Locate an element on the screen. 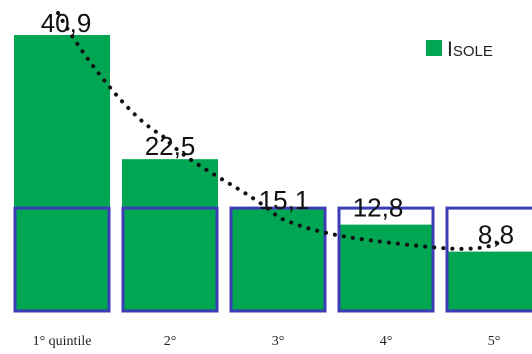 Image resolution: width=532 pixels, height=354 pixels. category-label-5: 5° is located at coordinates (494, 341).